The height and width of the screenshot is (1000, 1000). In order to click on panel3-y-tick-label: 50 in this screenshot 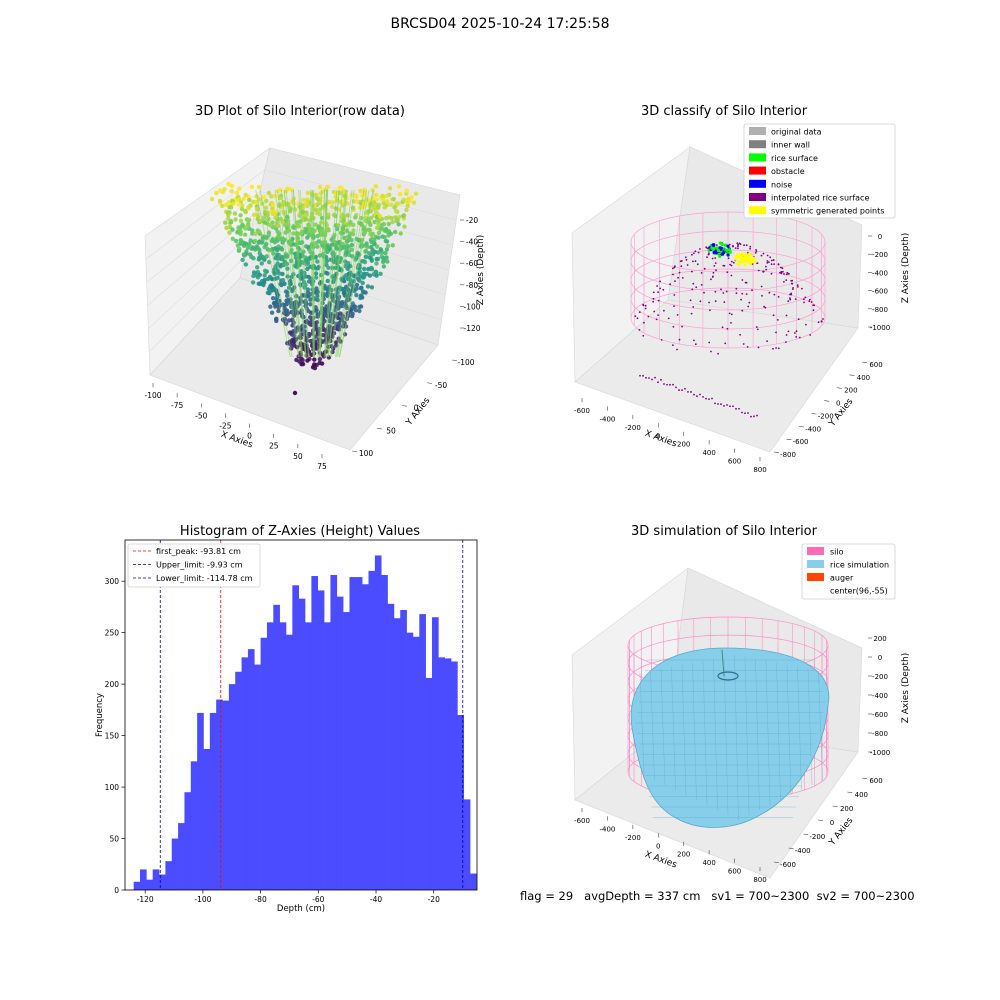, I will do `click(114, 839)`.